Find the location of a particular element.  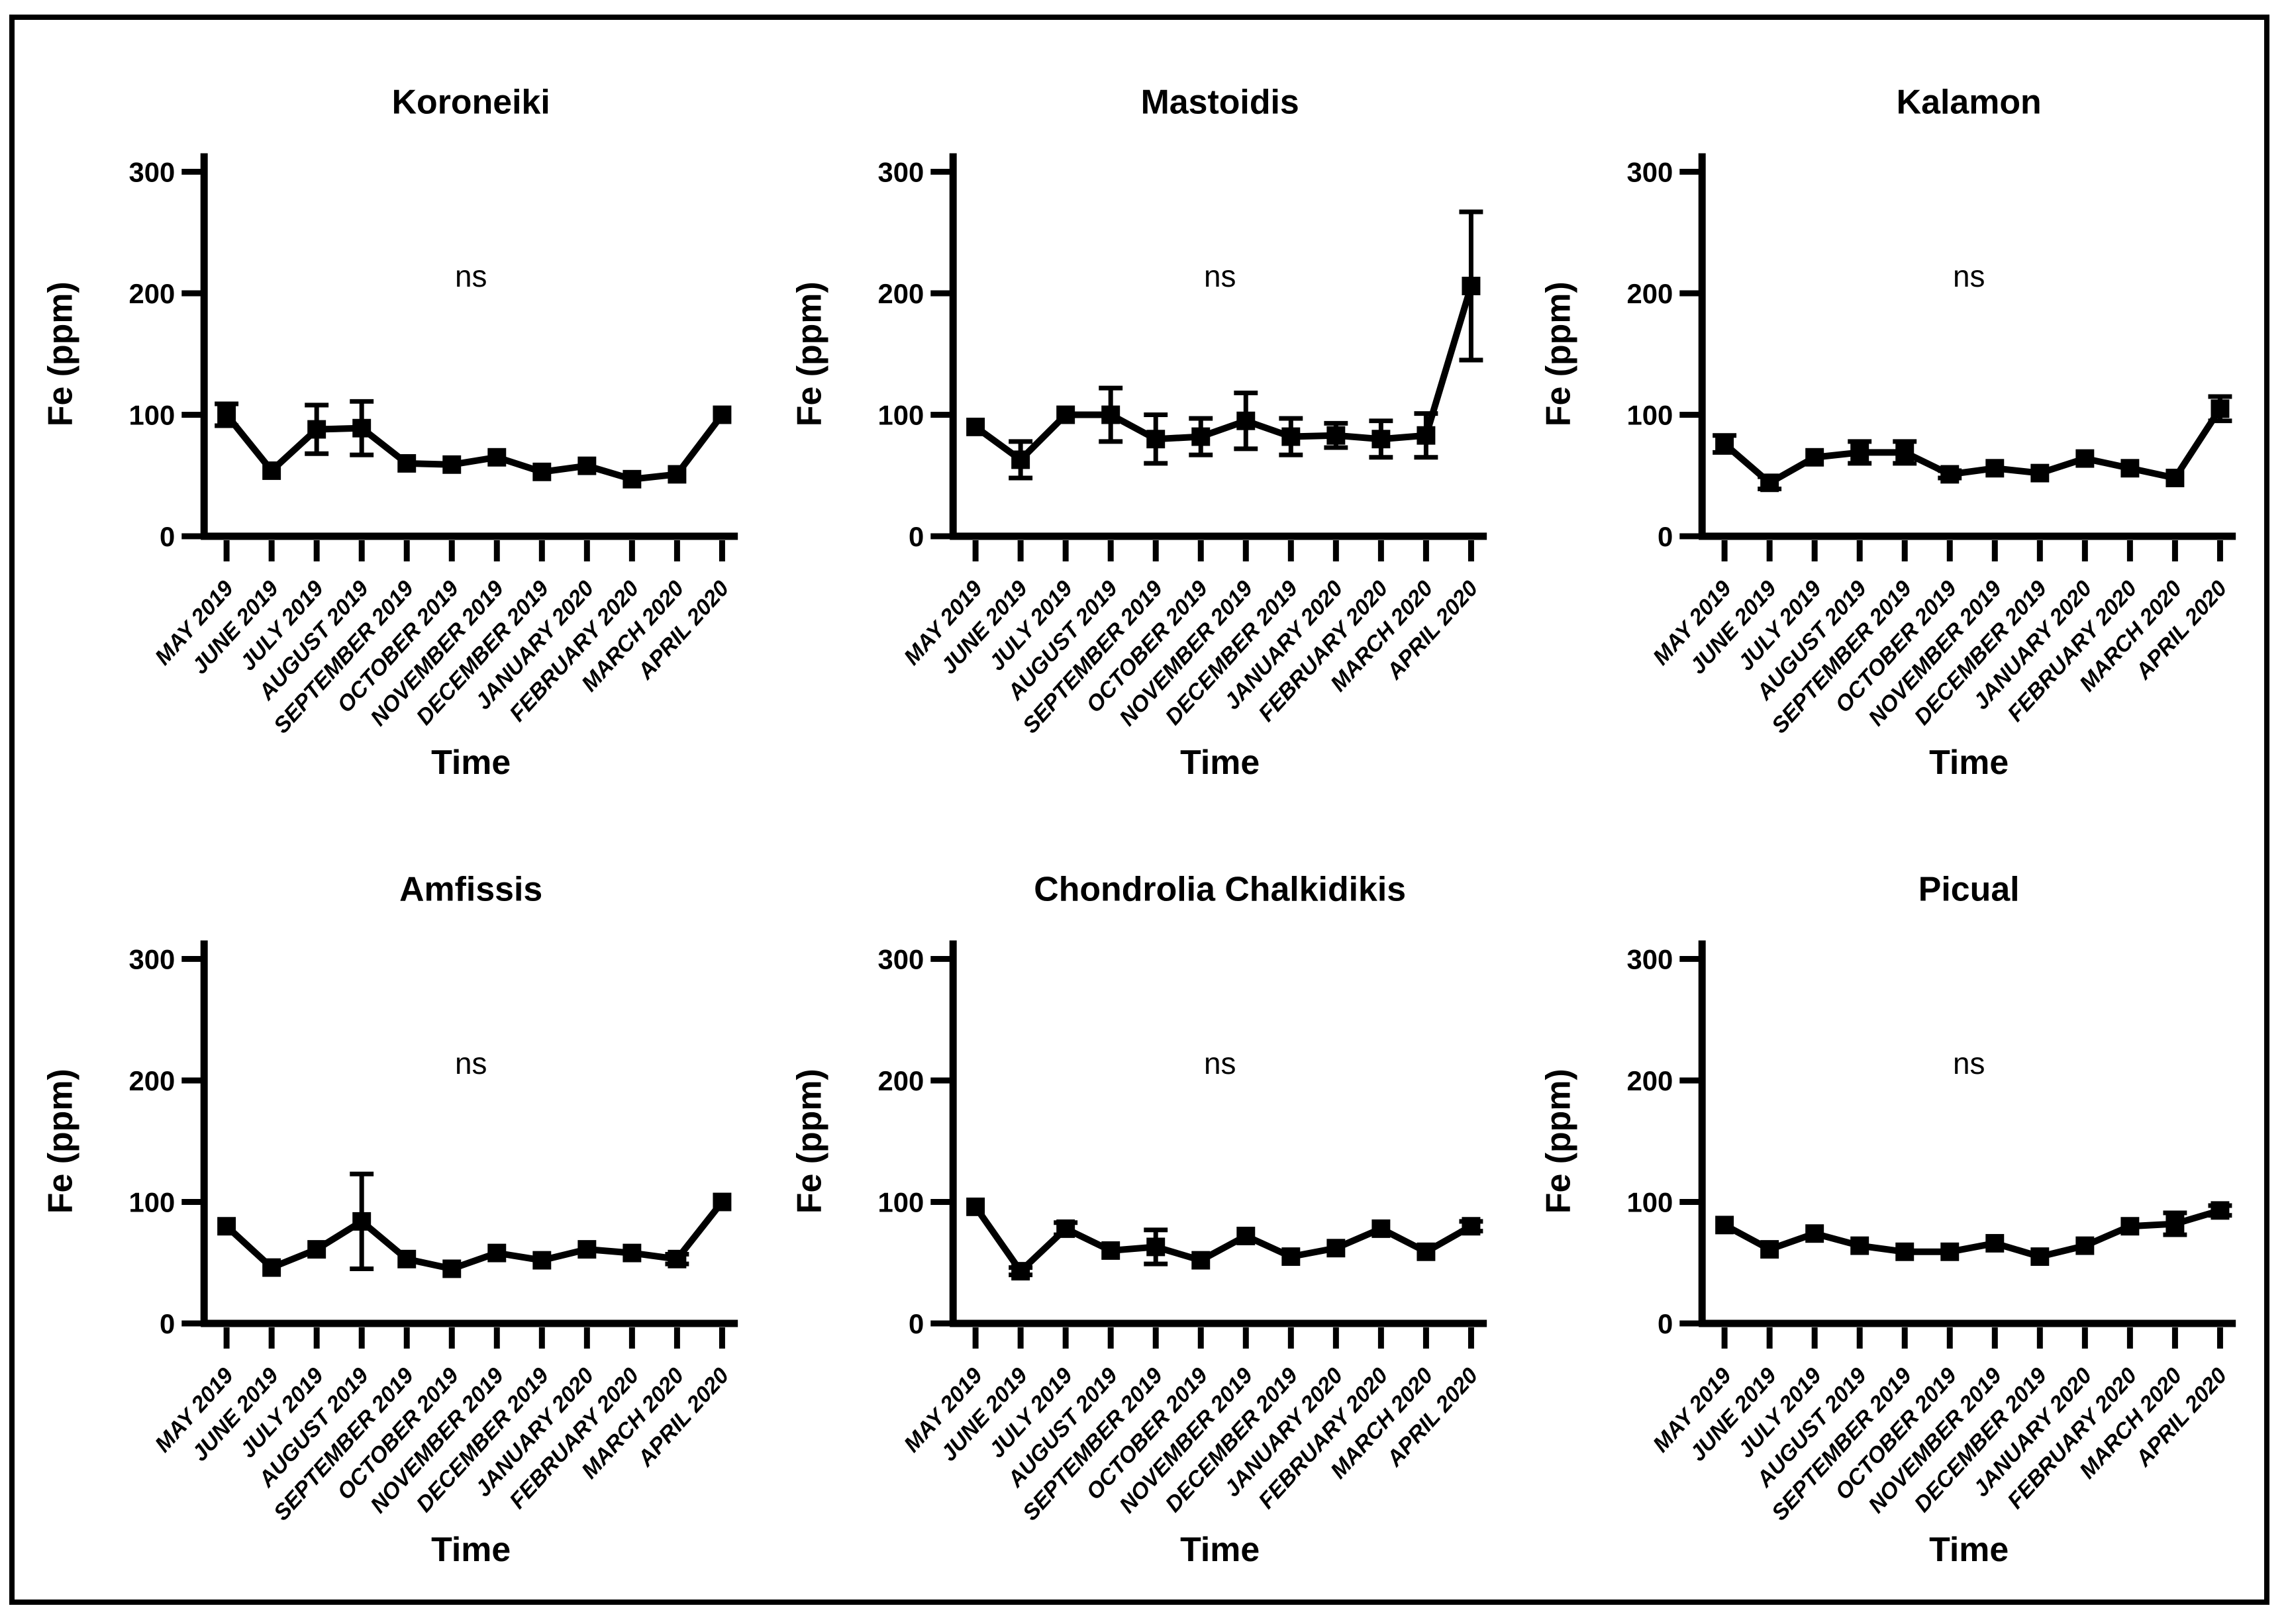

panel-title: Picual is located at coordinates (1969, 889).